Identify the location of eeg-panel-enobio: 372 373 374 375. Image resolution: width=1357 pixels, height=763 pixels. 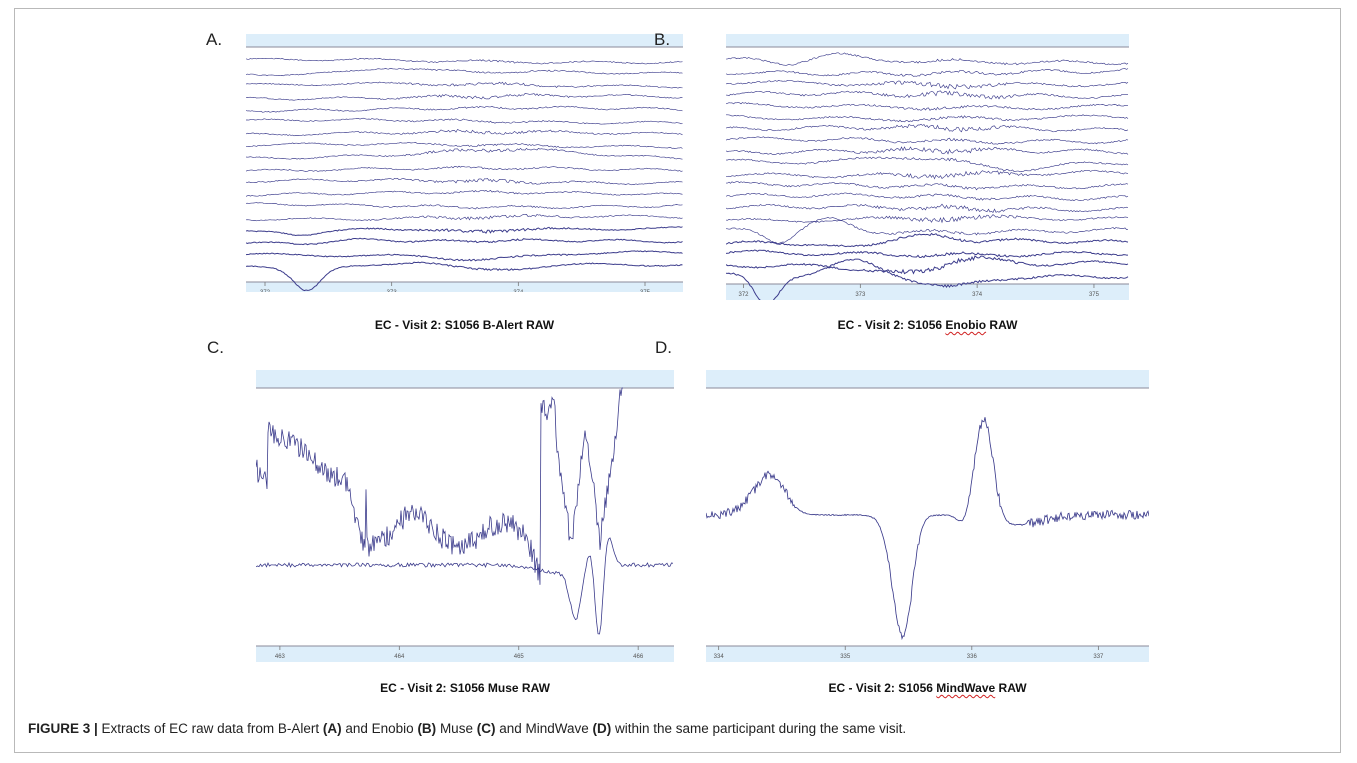
(927, 167).